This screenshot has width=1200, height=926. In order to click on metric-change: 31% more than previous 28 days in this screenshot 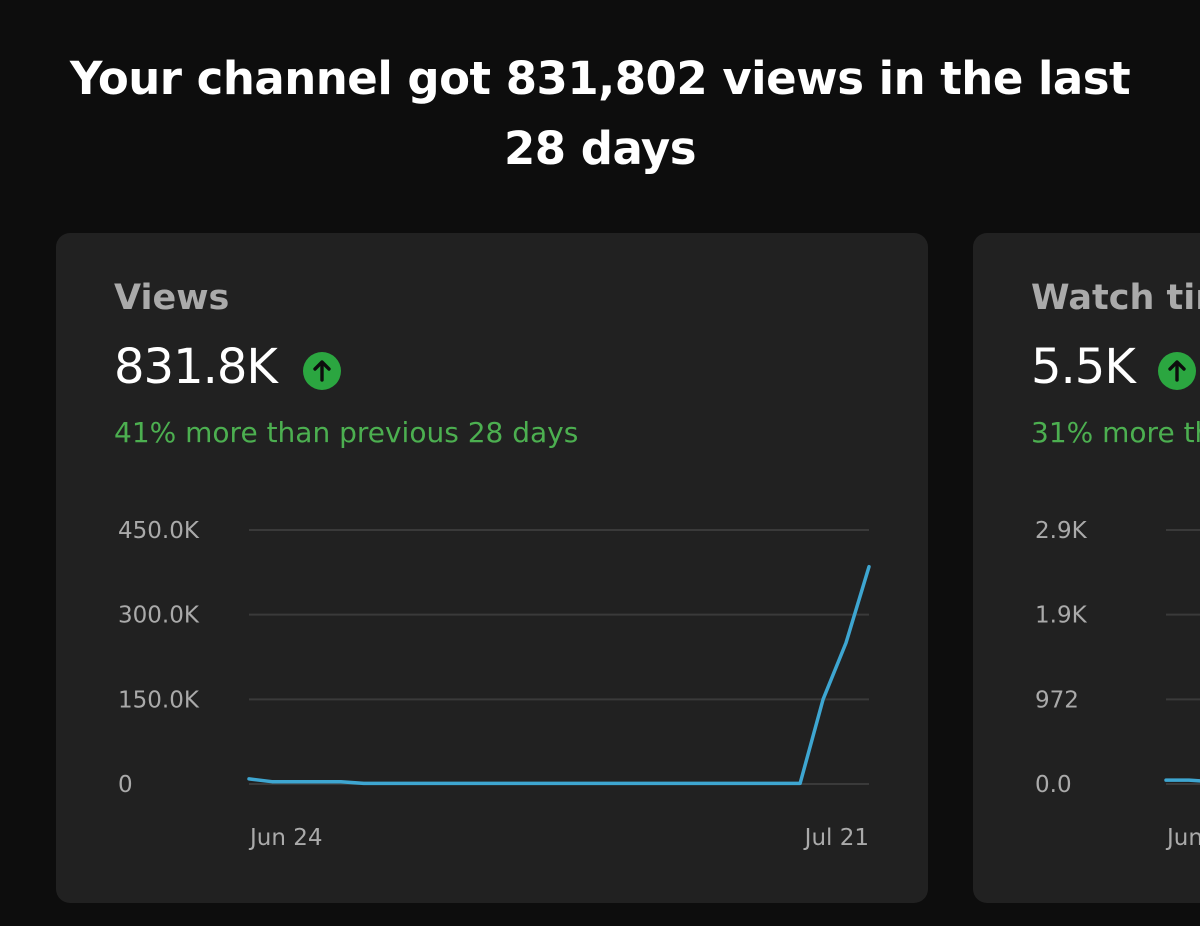, I will do `click(1115, 432)`.